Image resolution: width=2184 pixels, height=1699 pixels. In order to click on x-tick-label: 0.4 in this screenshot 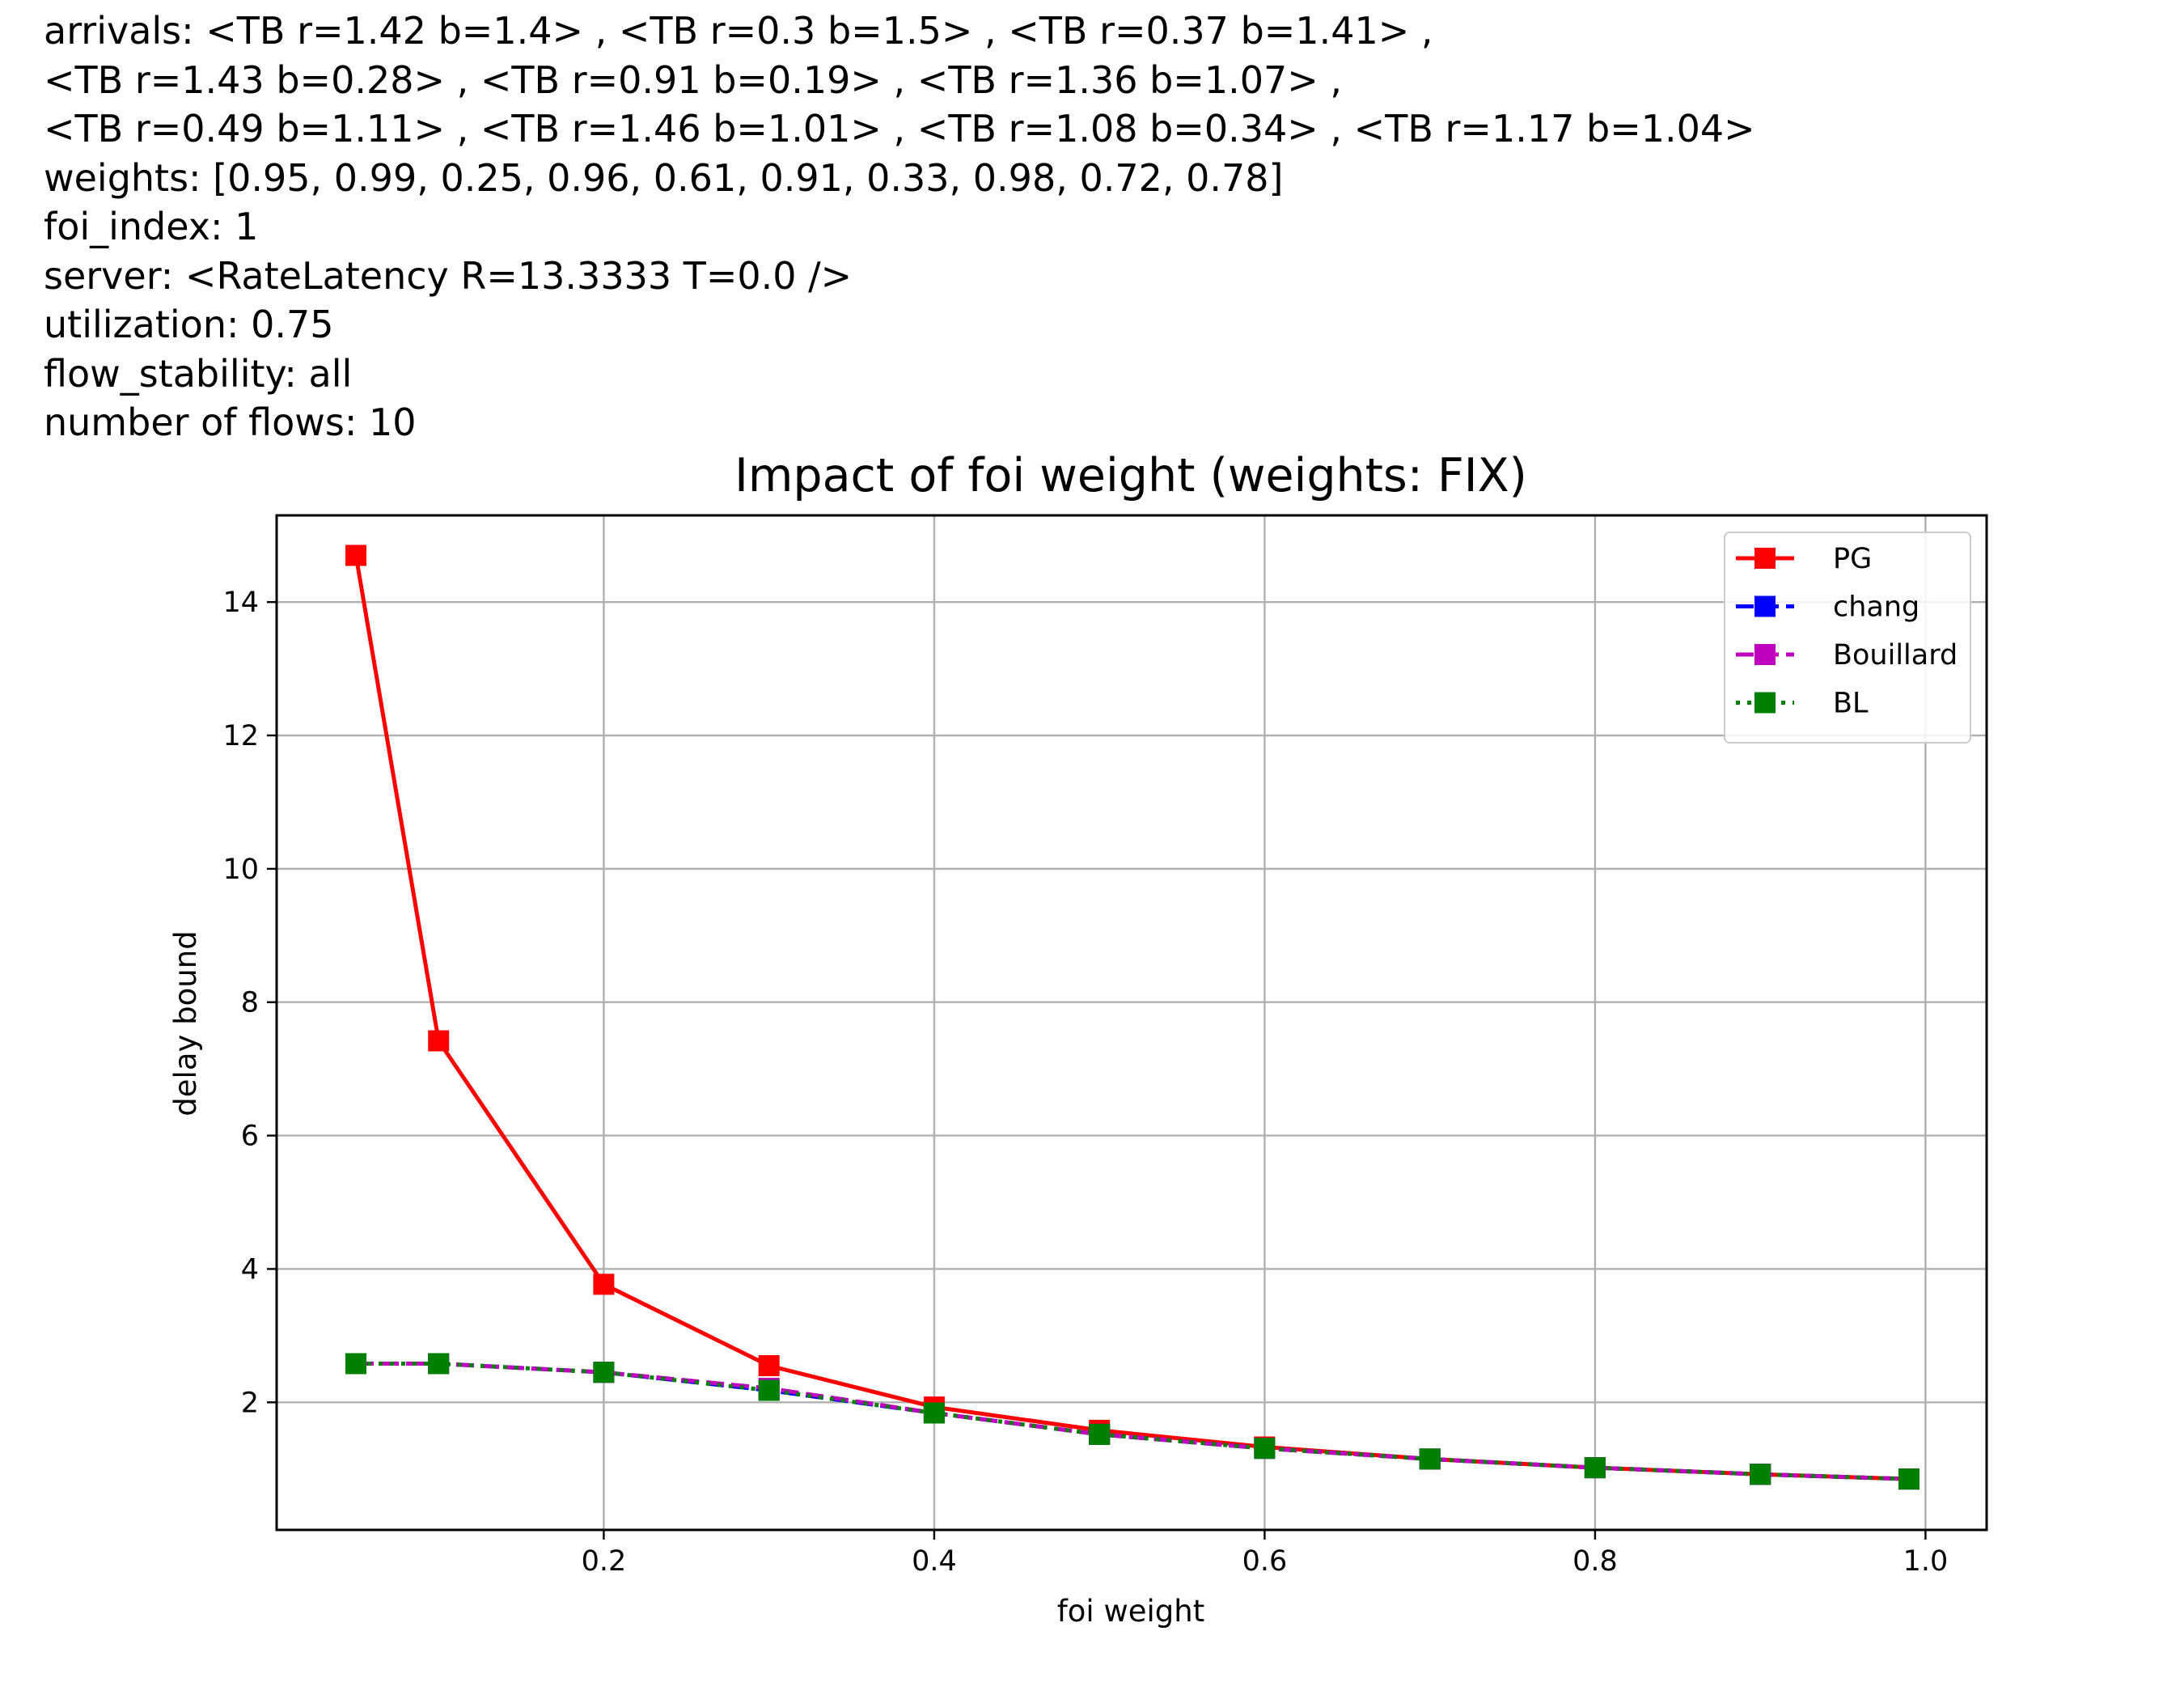, I will do `click(935, 1561)`.